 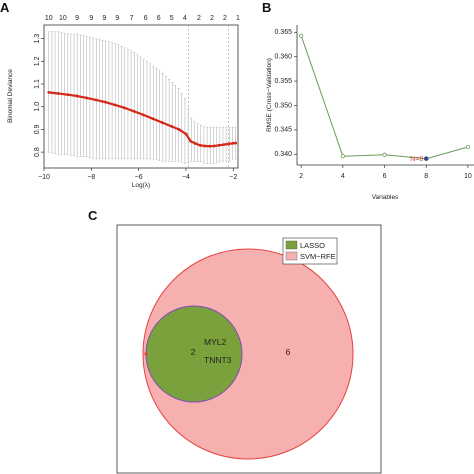 I want to click on legend-svm-swatch, so click(x=291, y=256).